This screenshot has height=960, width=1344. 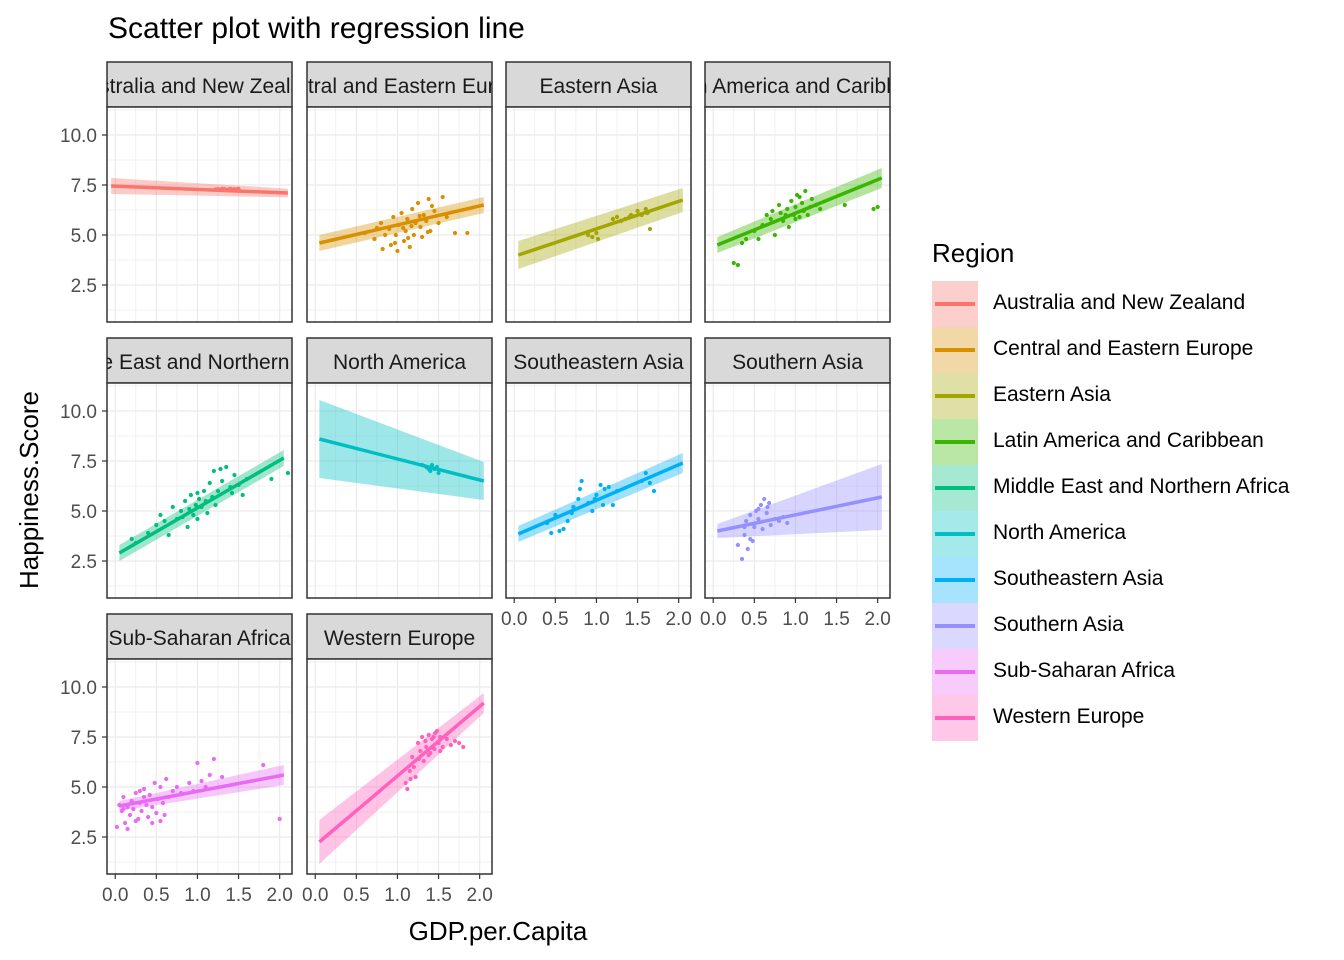 I want to click on legend-item: Sub-Saharan Africa, so click(x=1053, y=672).